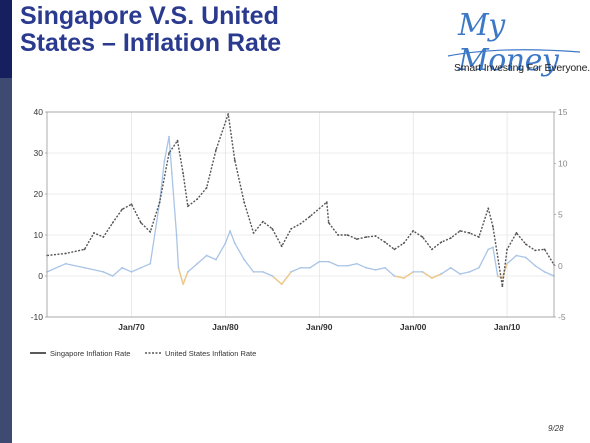  Describe the element at coordinates (413, 327) in the screenshot. I see `x-axis-tick-label: Jan/00` at that location.